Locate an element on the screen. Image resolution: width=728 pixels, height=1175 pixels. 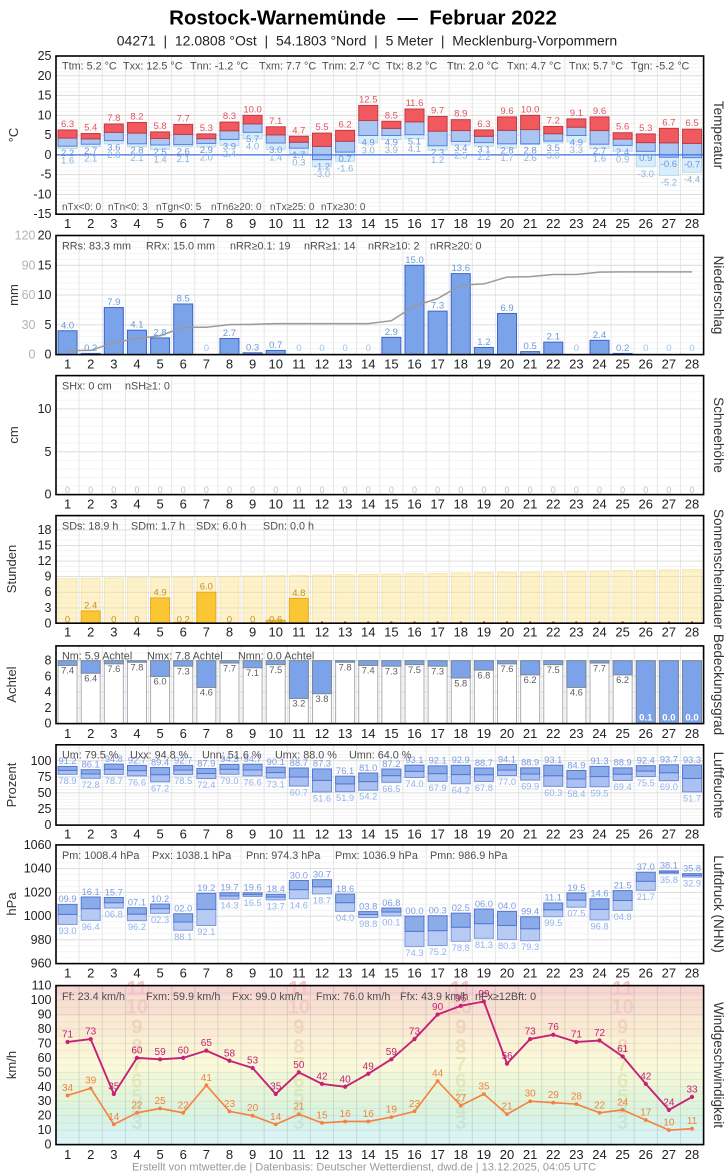
svg-text: 88.7 is located at coordinates (484, 763).